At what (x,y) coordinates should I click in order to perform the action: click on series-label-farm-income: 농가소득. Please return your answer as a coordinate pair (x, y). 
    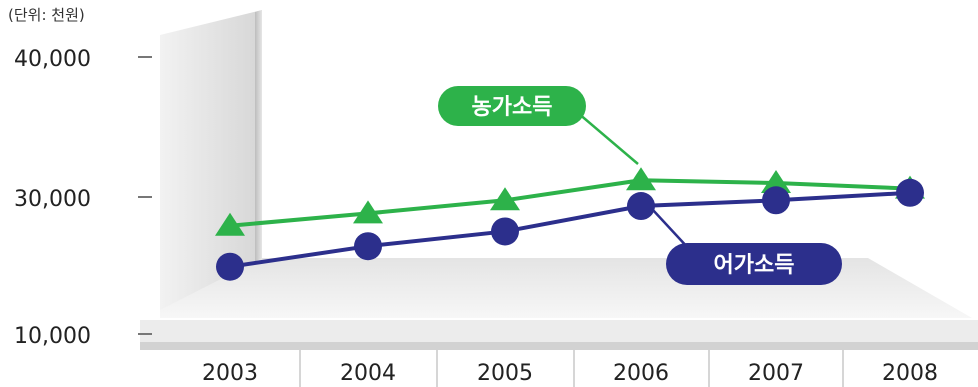
    Looking at the image, I should click on (512, 107).